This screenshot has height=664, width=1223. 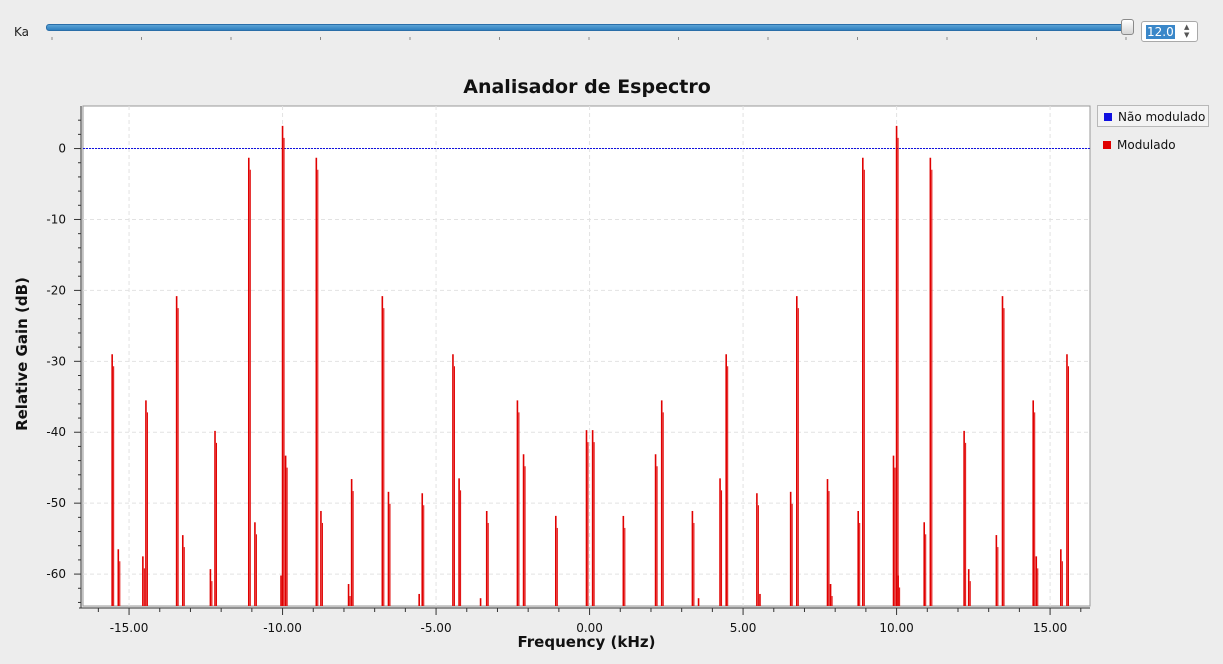 I want to click on y-tick-label: -60, so click(x=56, y=574).